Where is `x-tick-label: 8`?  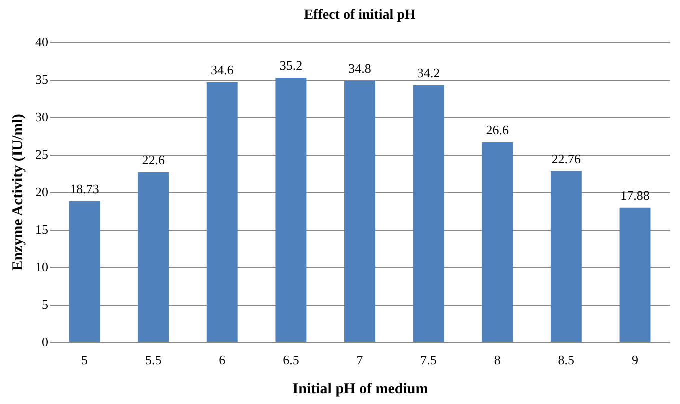
x-tick-label: 8 is located at coordinates (497, 360).